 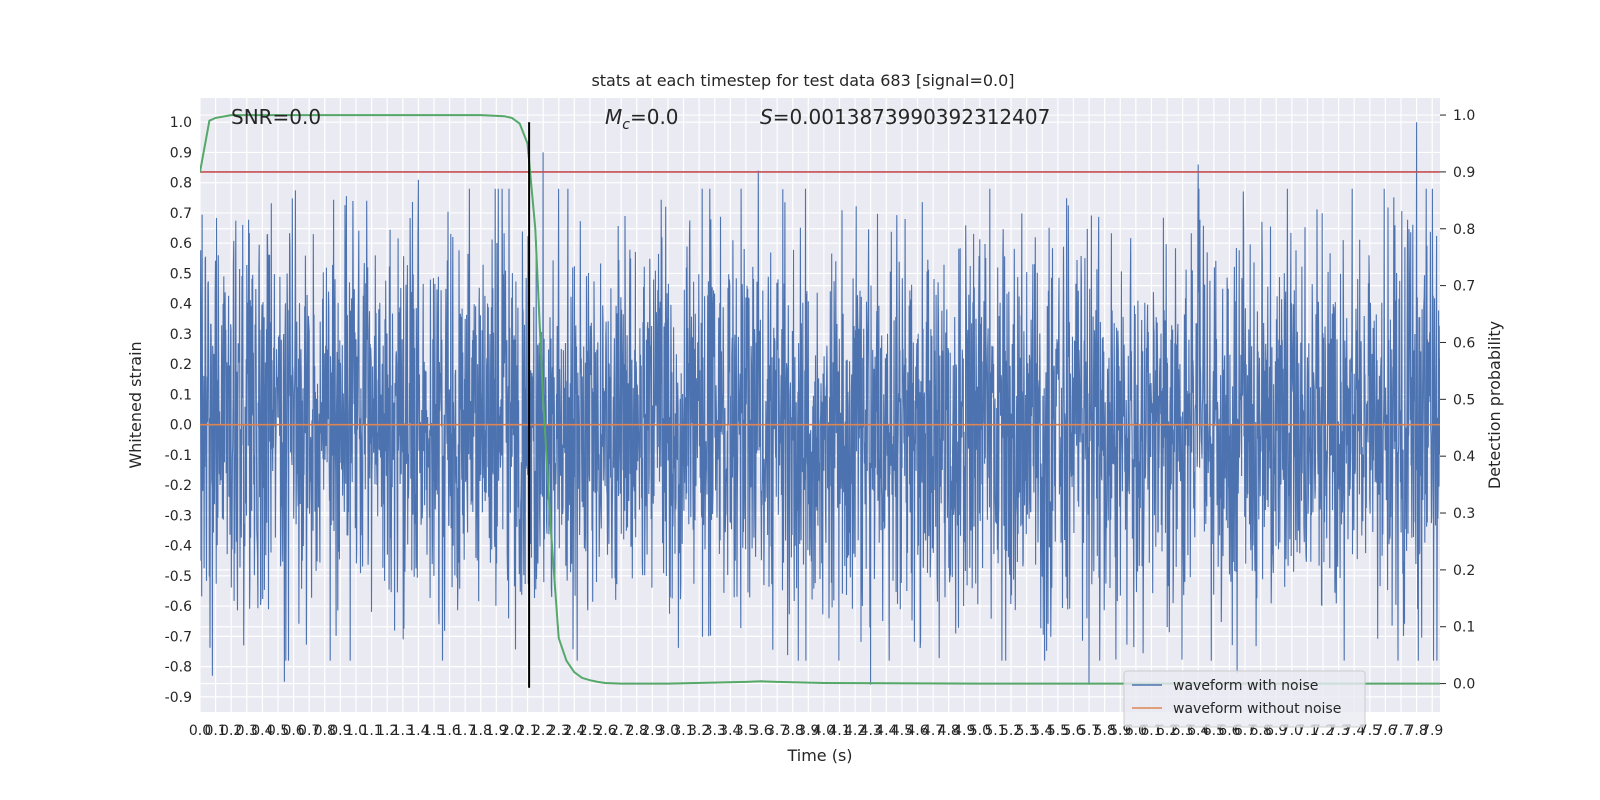 What do you see at coordinates (1027, 731) in the screenshot?
I see `x-tick-label: 5.3` at bounding box center [1027, 731].